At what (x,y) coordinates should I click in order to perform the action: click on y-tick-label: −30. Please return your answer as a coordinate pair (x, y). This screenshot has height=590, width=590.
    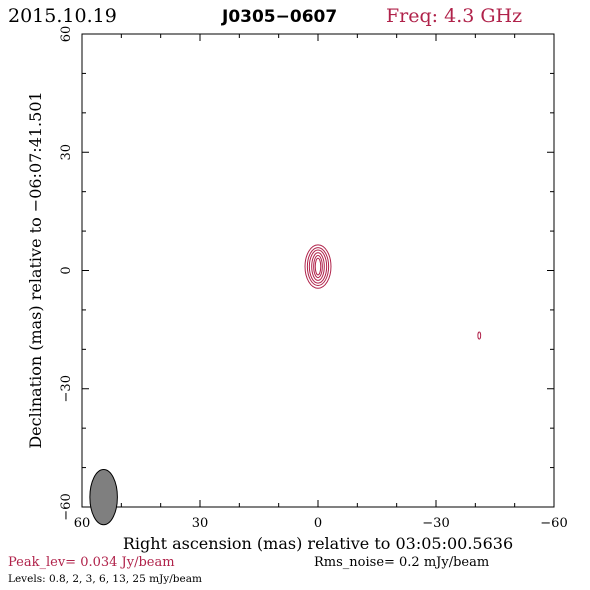
    Looking at the image, I should click on (66, 388).